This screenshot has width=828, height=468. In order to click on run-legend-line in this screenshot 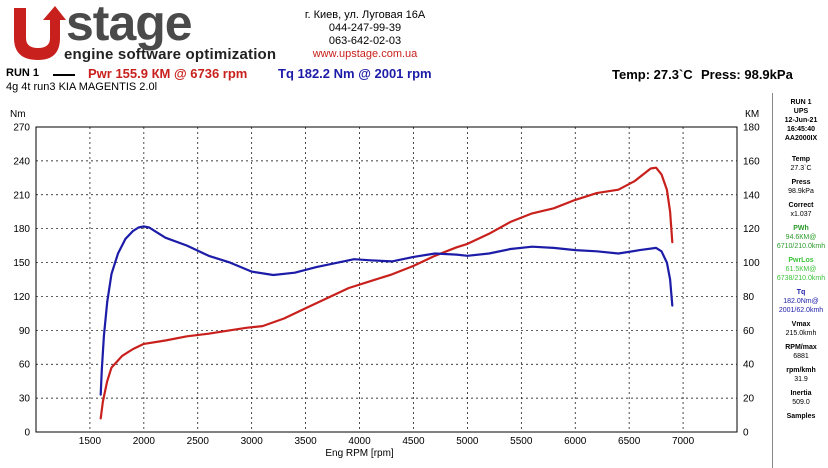, I will do `click(64, 75)`.